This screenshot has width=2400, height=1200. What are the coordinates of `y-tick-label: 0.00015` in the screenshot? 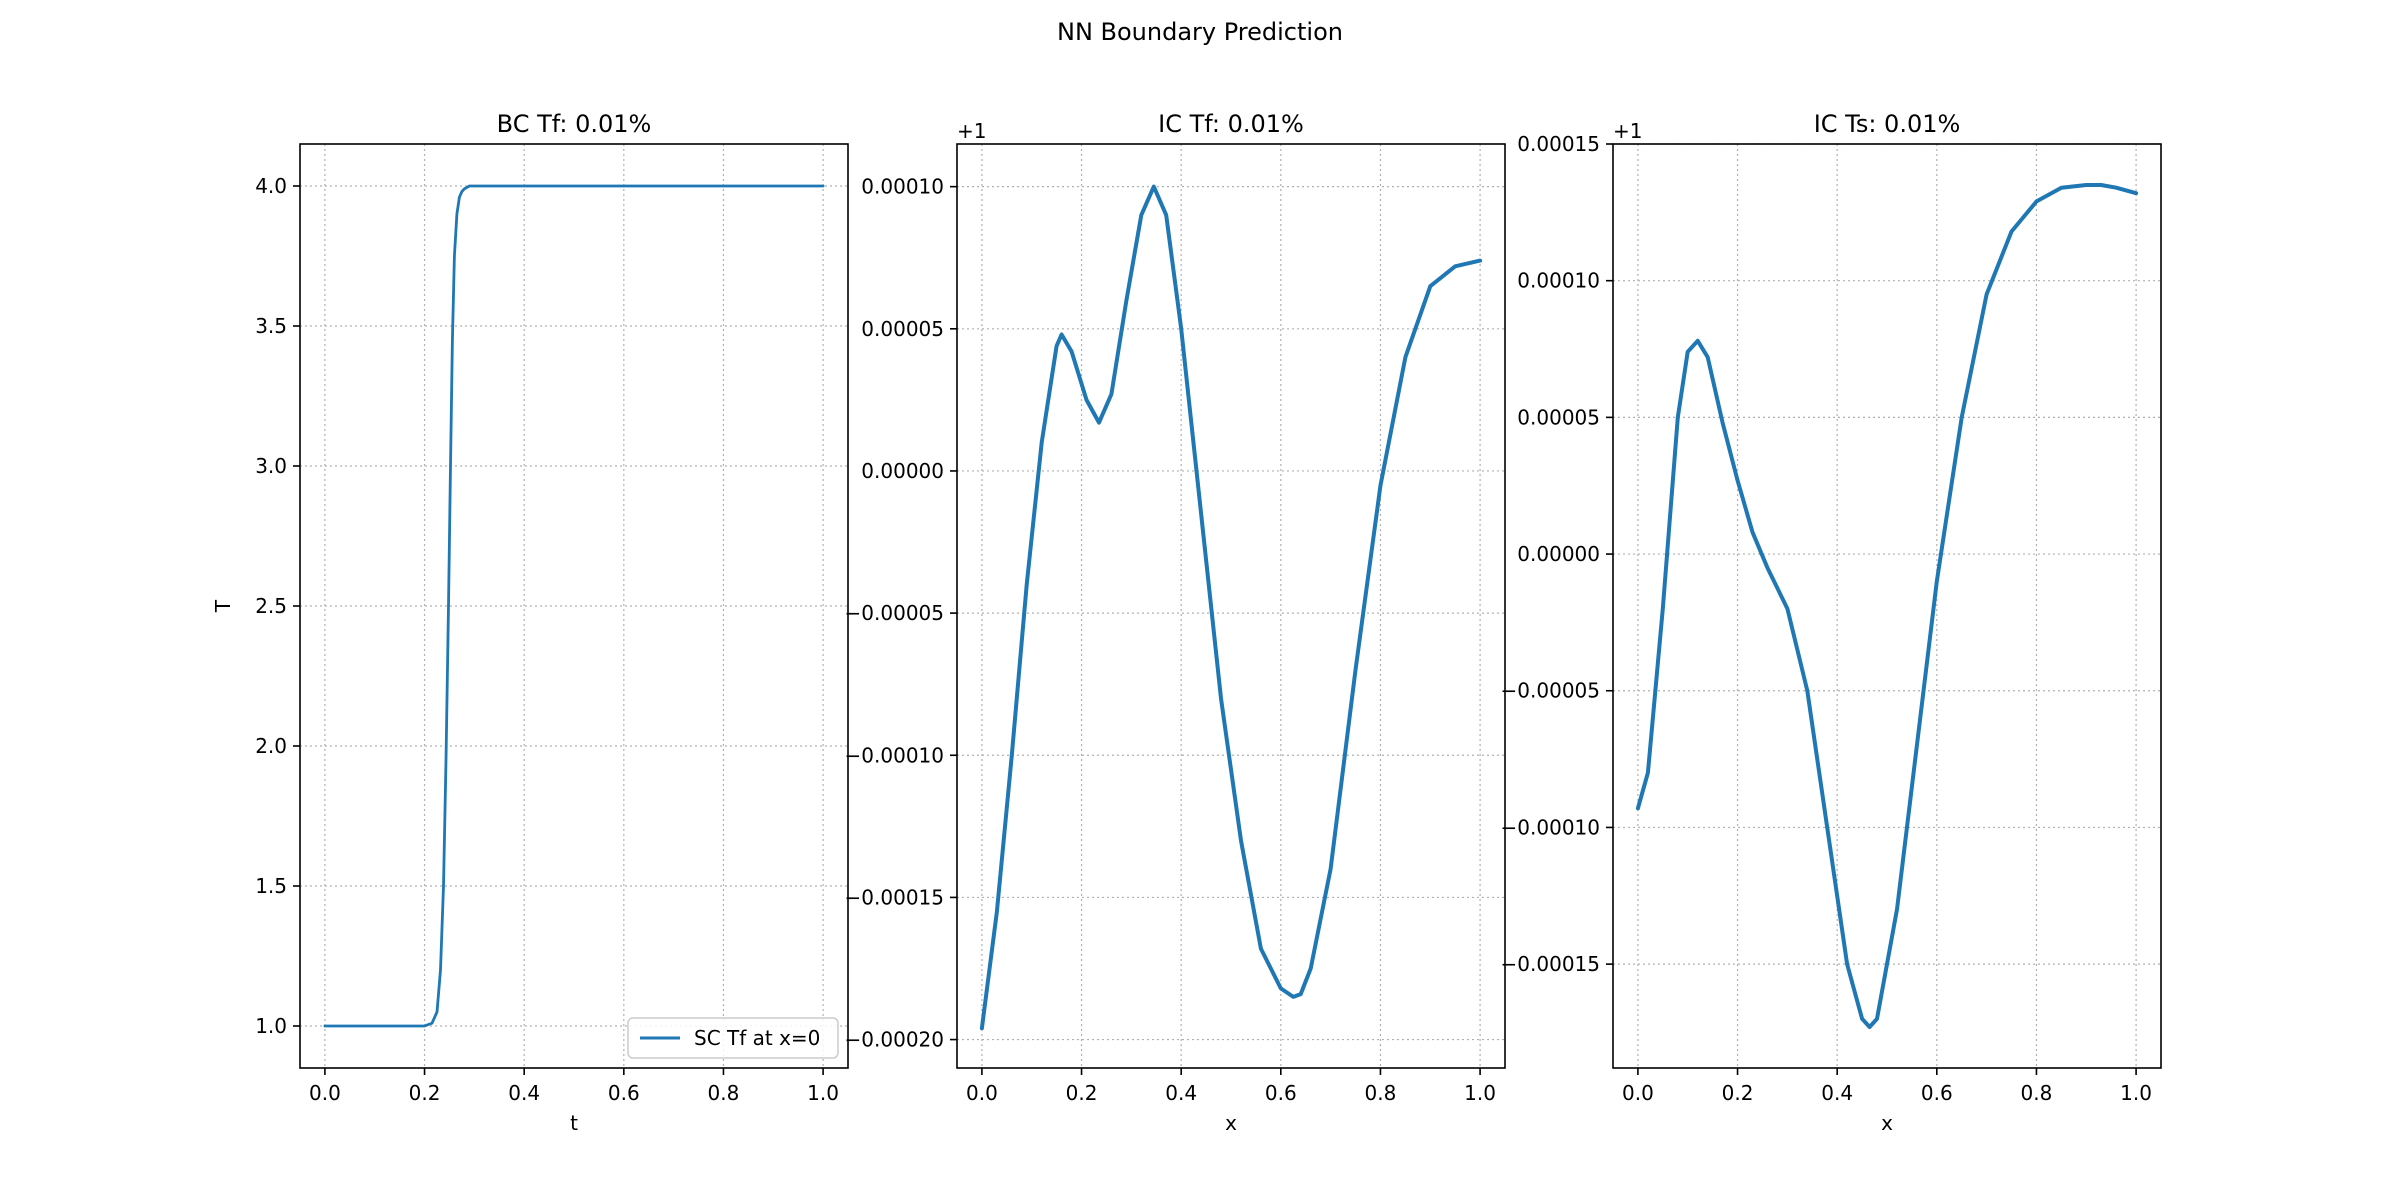 It's located at (1558, 144).